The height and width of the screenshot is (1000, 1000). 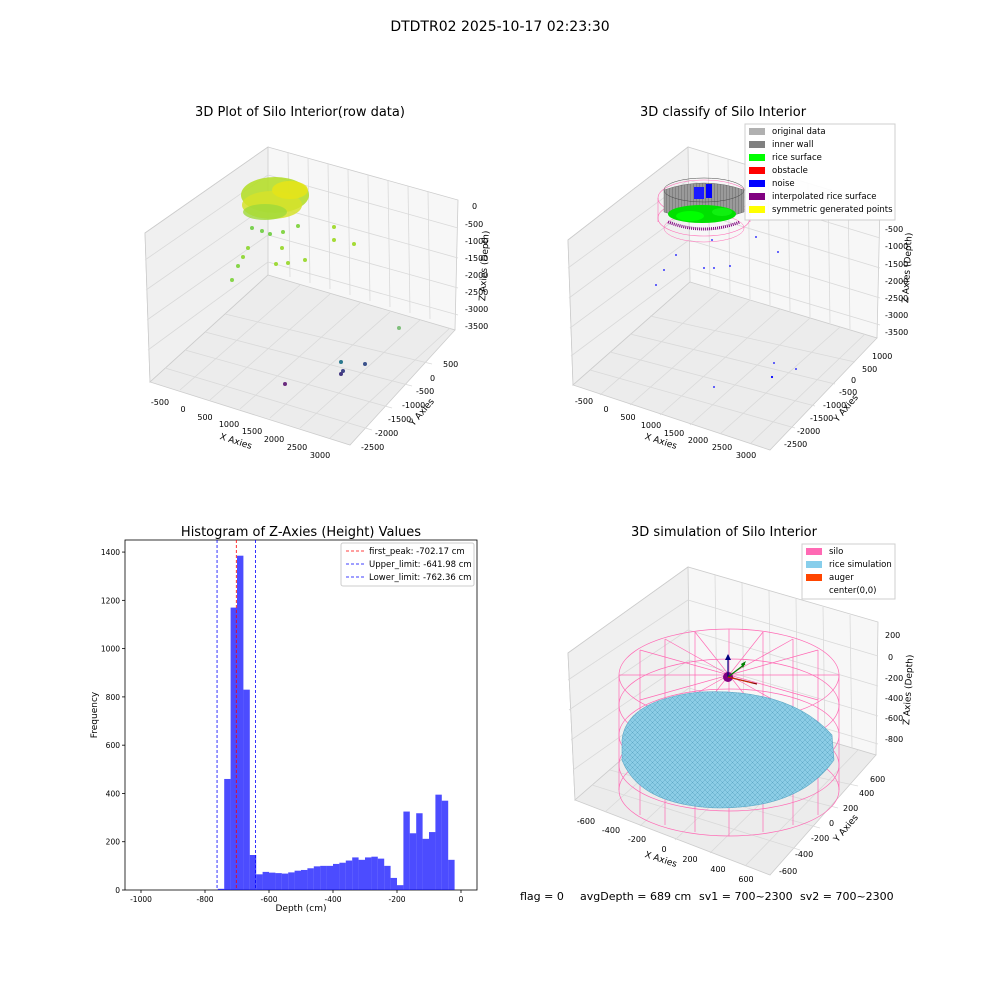 I want to click on histogram-x-tick-label: -200, so click(x=396, y=899).